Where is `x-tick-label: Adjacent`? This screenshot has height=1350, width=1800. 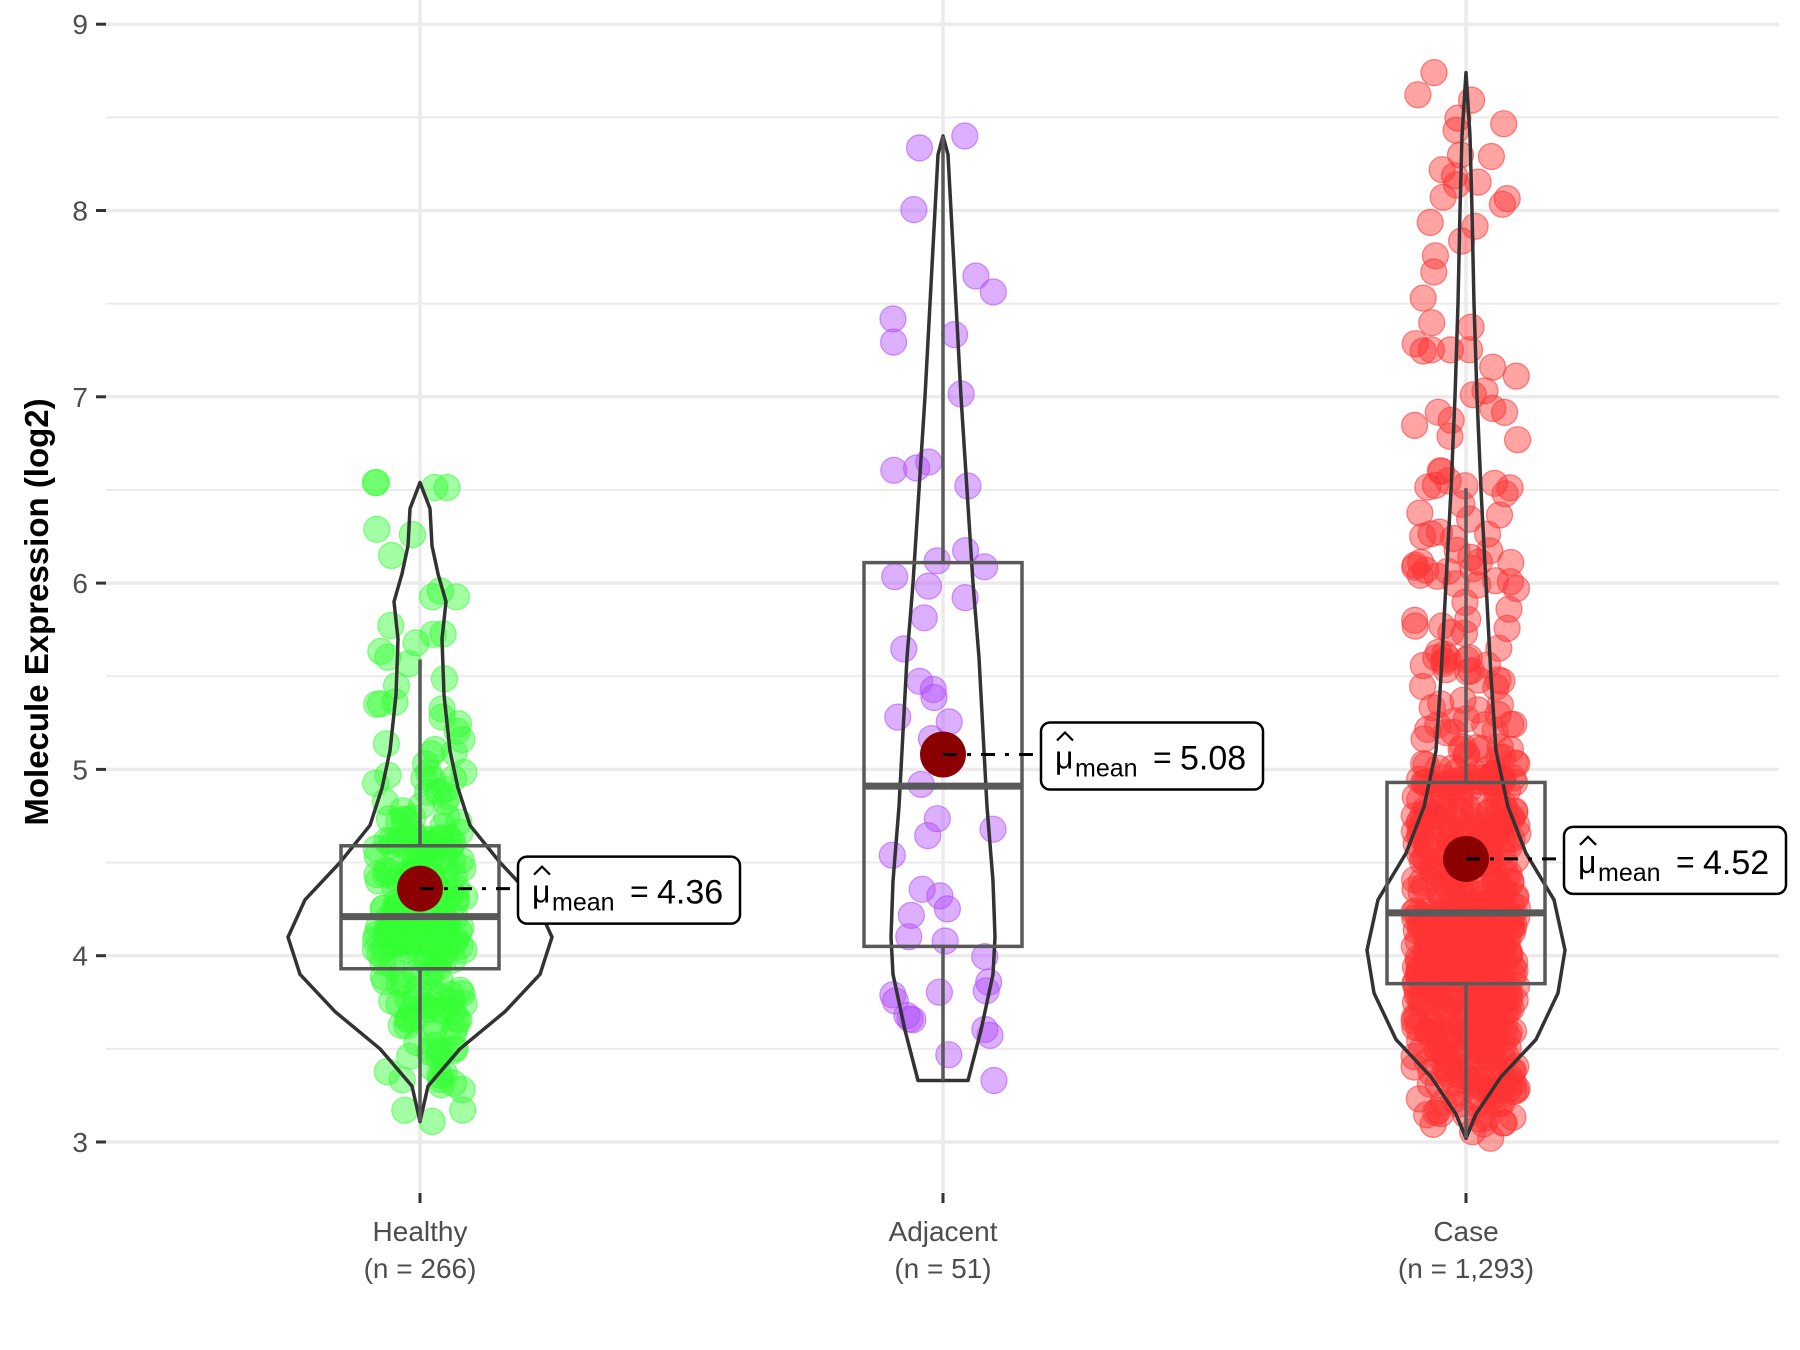 x-tick-label: Adjacent is located at coordinates (943, 1231).